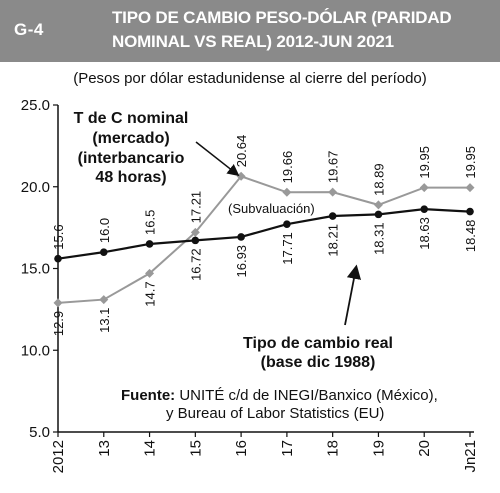 Image resolution: width=500 pixels, height=493 pixels. Describe the element at coordinates (318, 343) in the screenshot. I see `real-series-label: Tipo de cambio real` at that location.